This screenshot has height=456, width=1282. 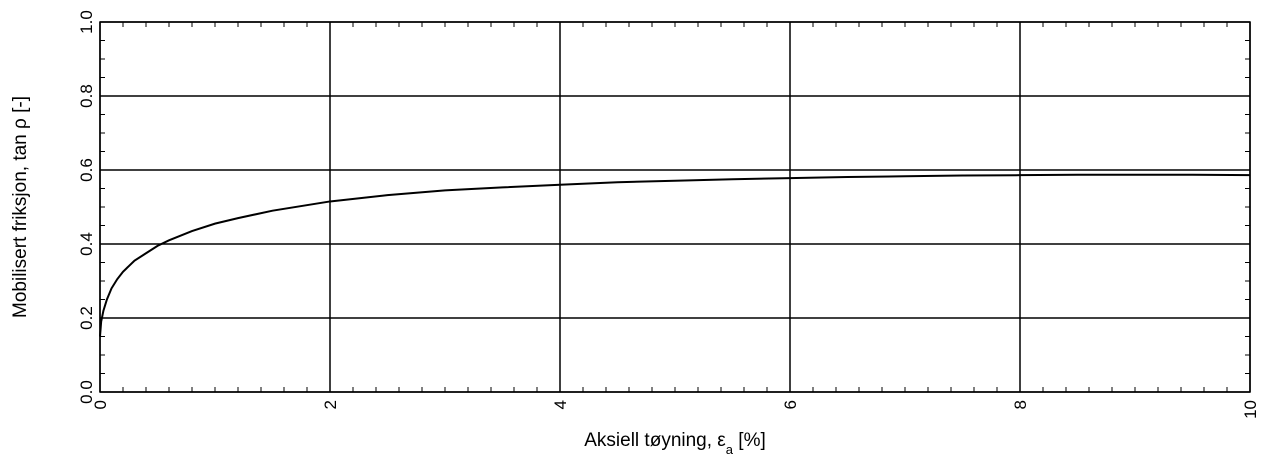 I want to click on x-tick-label: 4, so click(x=560, y=404).